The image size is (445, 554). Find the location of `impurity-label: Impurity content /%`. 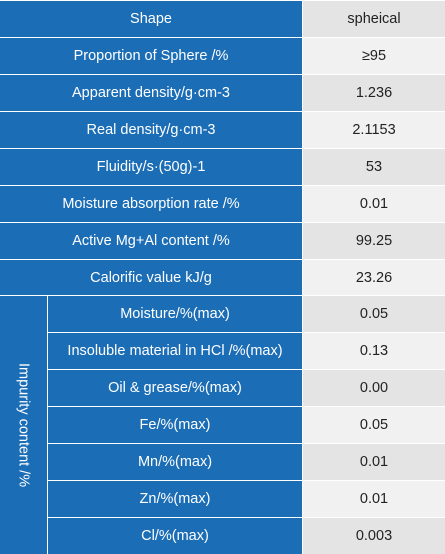

impurity-label: Impurity content /% is located at coordinates (23, 425).